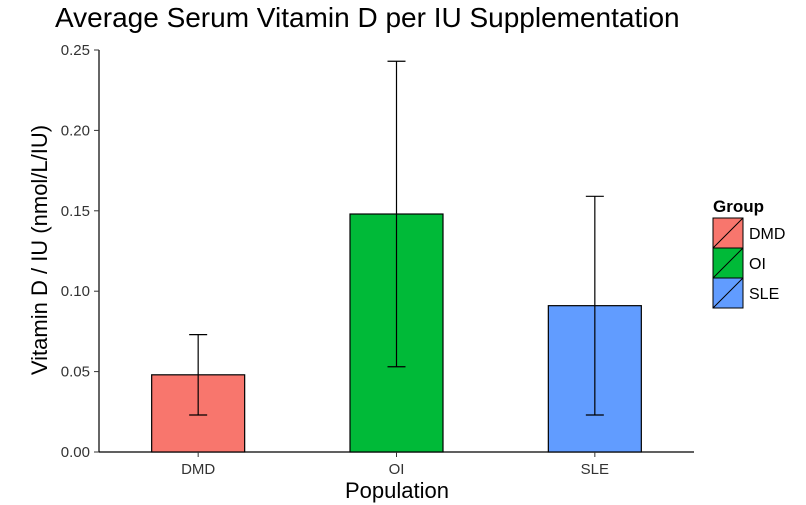 The image size is (806, 505). Describe the element at coordinates (757, 264) in the screenshot. I see `legend-label: OI` at that location.